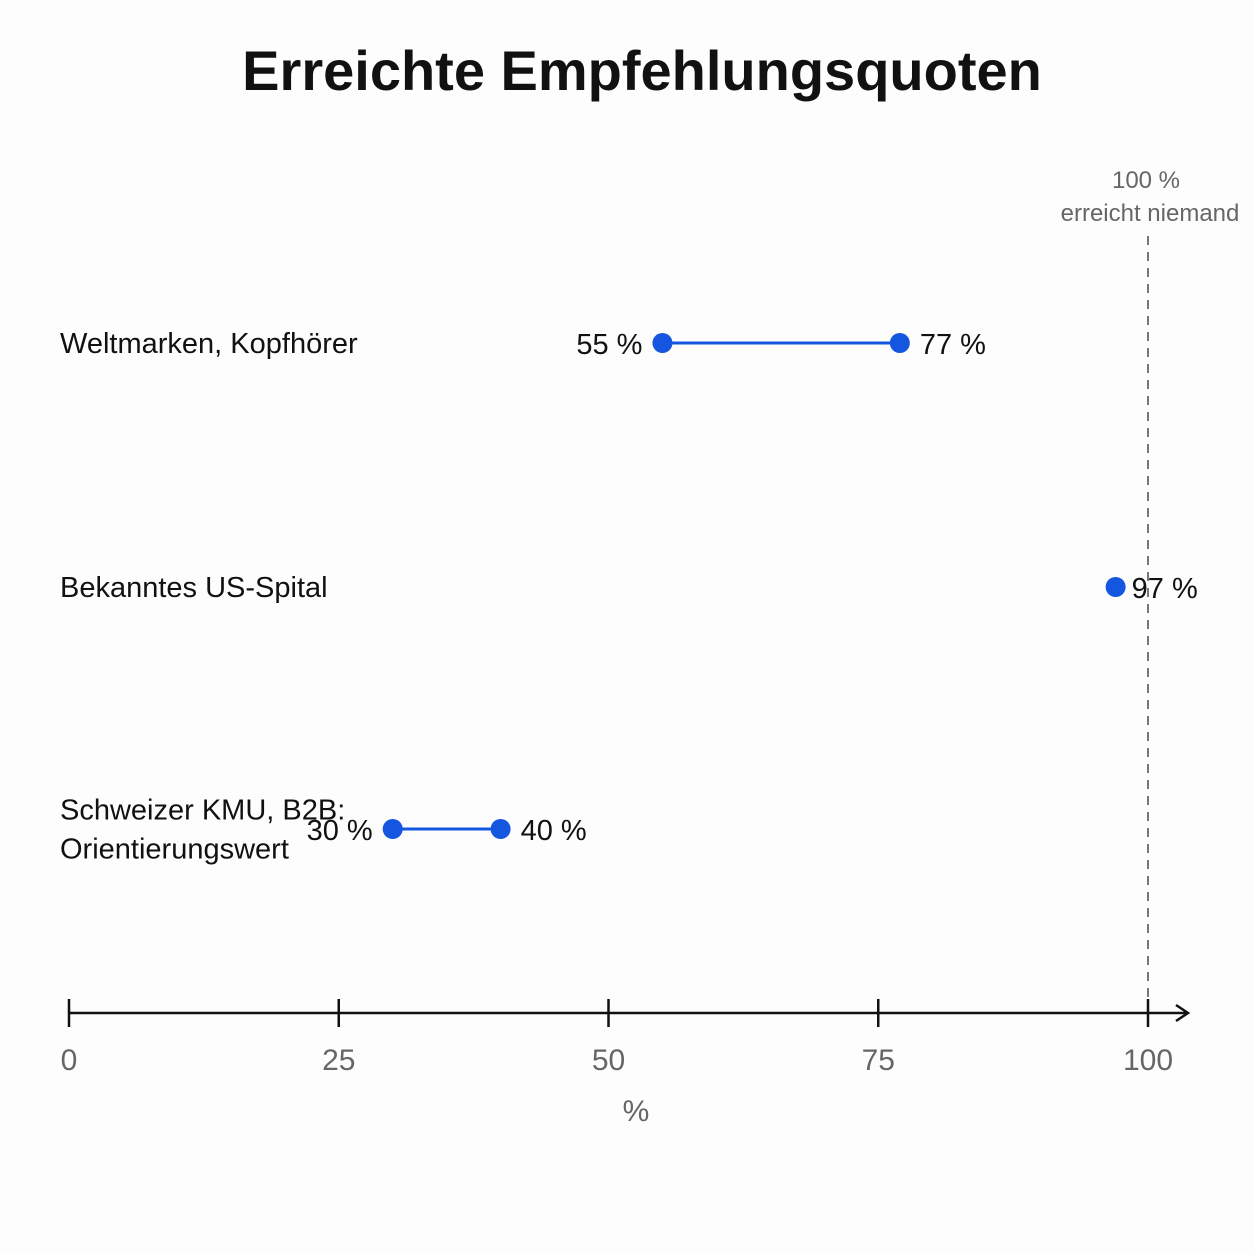 The width and height of the screenshot is (1254, 1254). Describe the element at coordinates (636, 1111) in the screenshot. I see `x-axis-label: %` at that location.